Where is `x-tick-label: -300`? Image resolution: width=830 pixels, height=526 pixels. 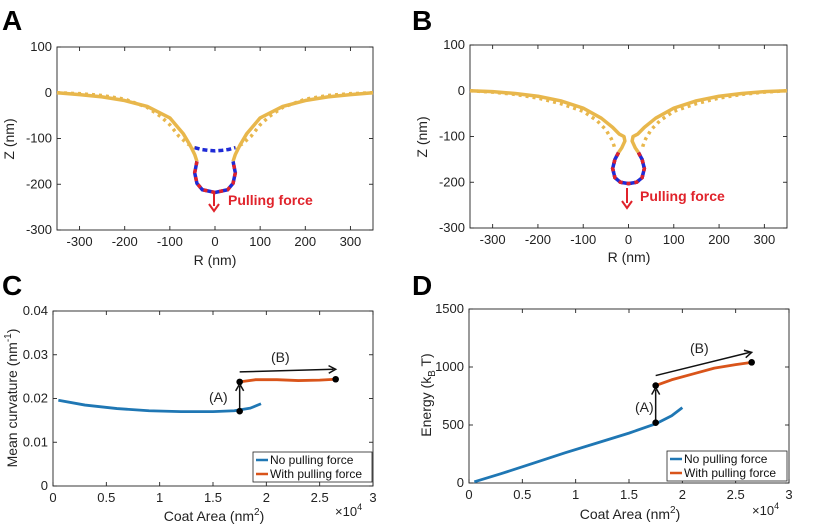 x-tick-label: -300 is located at coordinates (493, 239).